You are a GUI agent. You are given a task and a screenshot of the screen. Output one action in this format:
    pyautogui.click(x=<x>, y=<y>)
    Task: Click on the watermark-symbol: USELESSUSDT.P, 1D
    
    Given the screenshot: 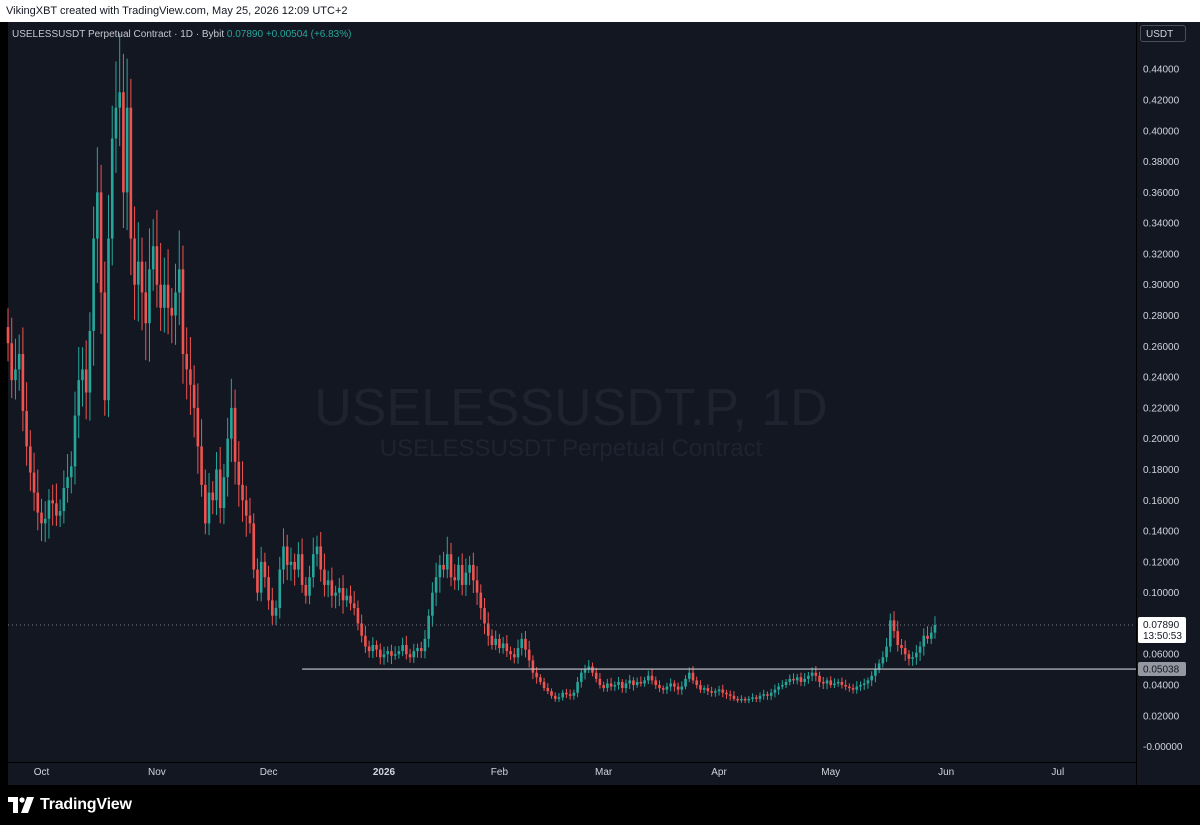 What is the action you would take?
    pyautogui.click(x=570, y=408)
    